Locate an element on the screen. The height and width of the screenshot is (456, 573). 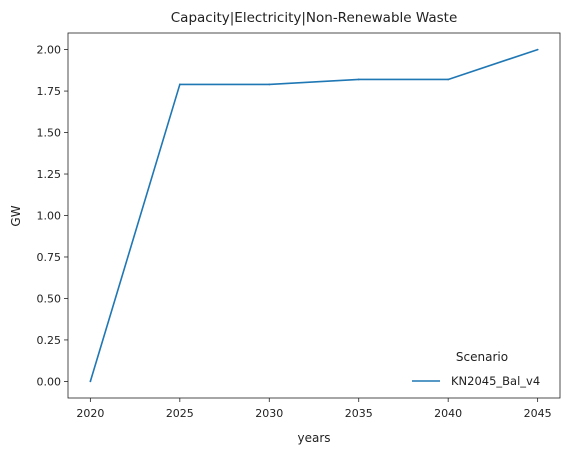
y-tick-label: 1.50 is located at coordinates (49, 133).